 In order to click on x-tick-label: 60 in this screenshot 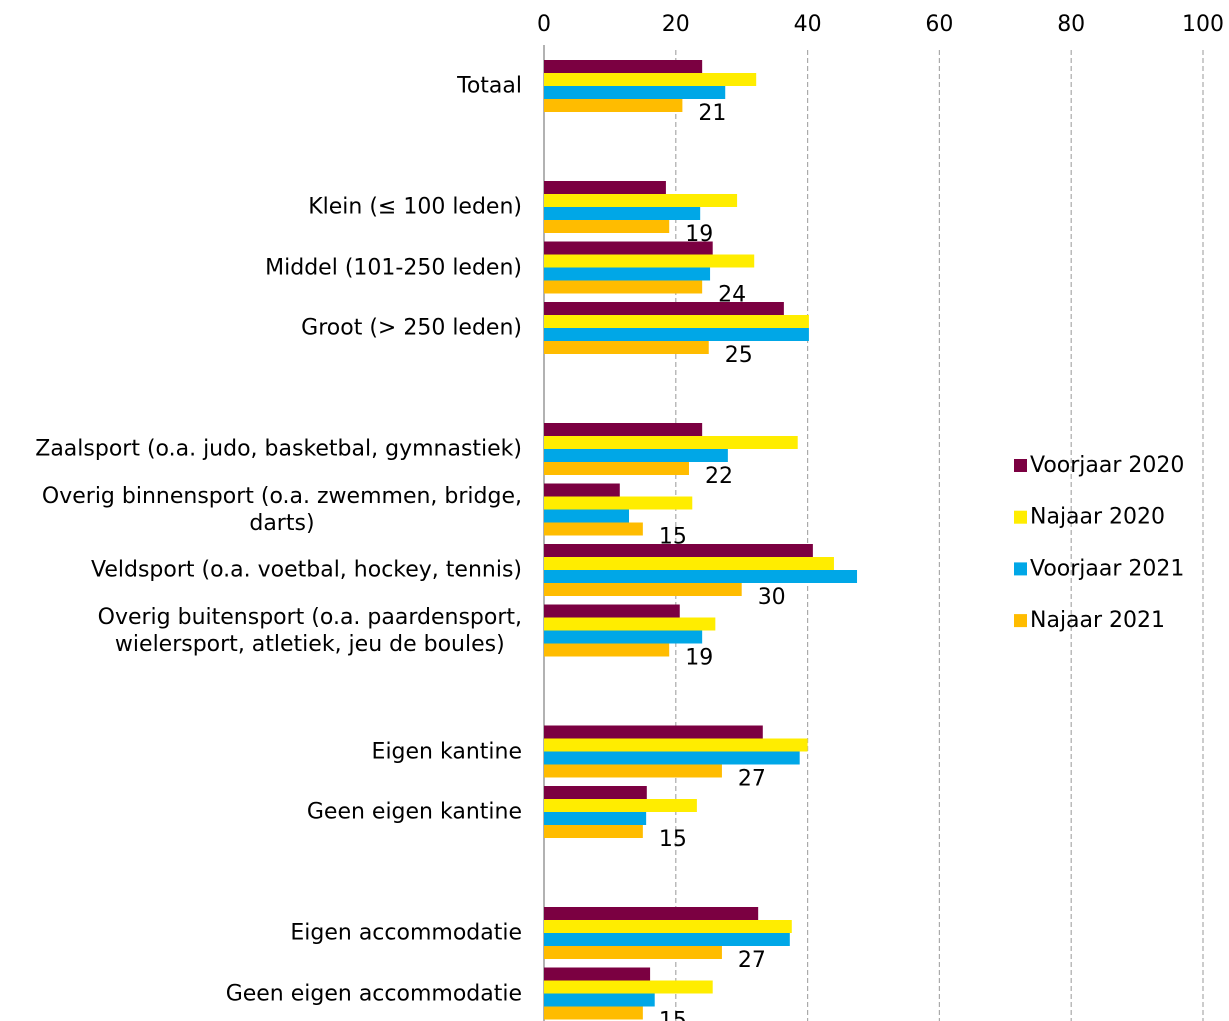, I will do `click(939, 24)`.